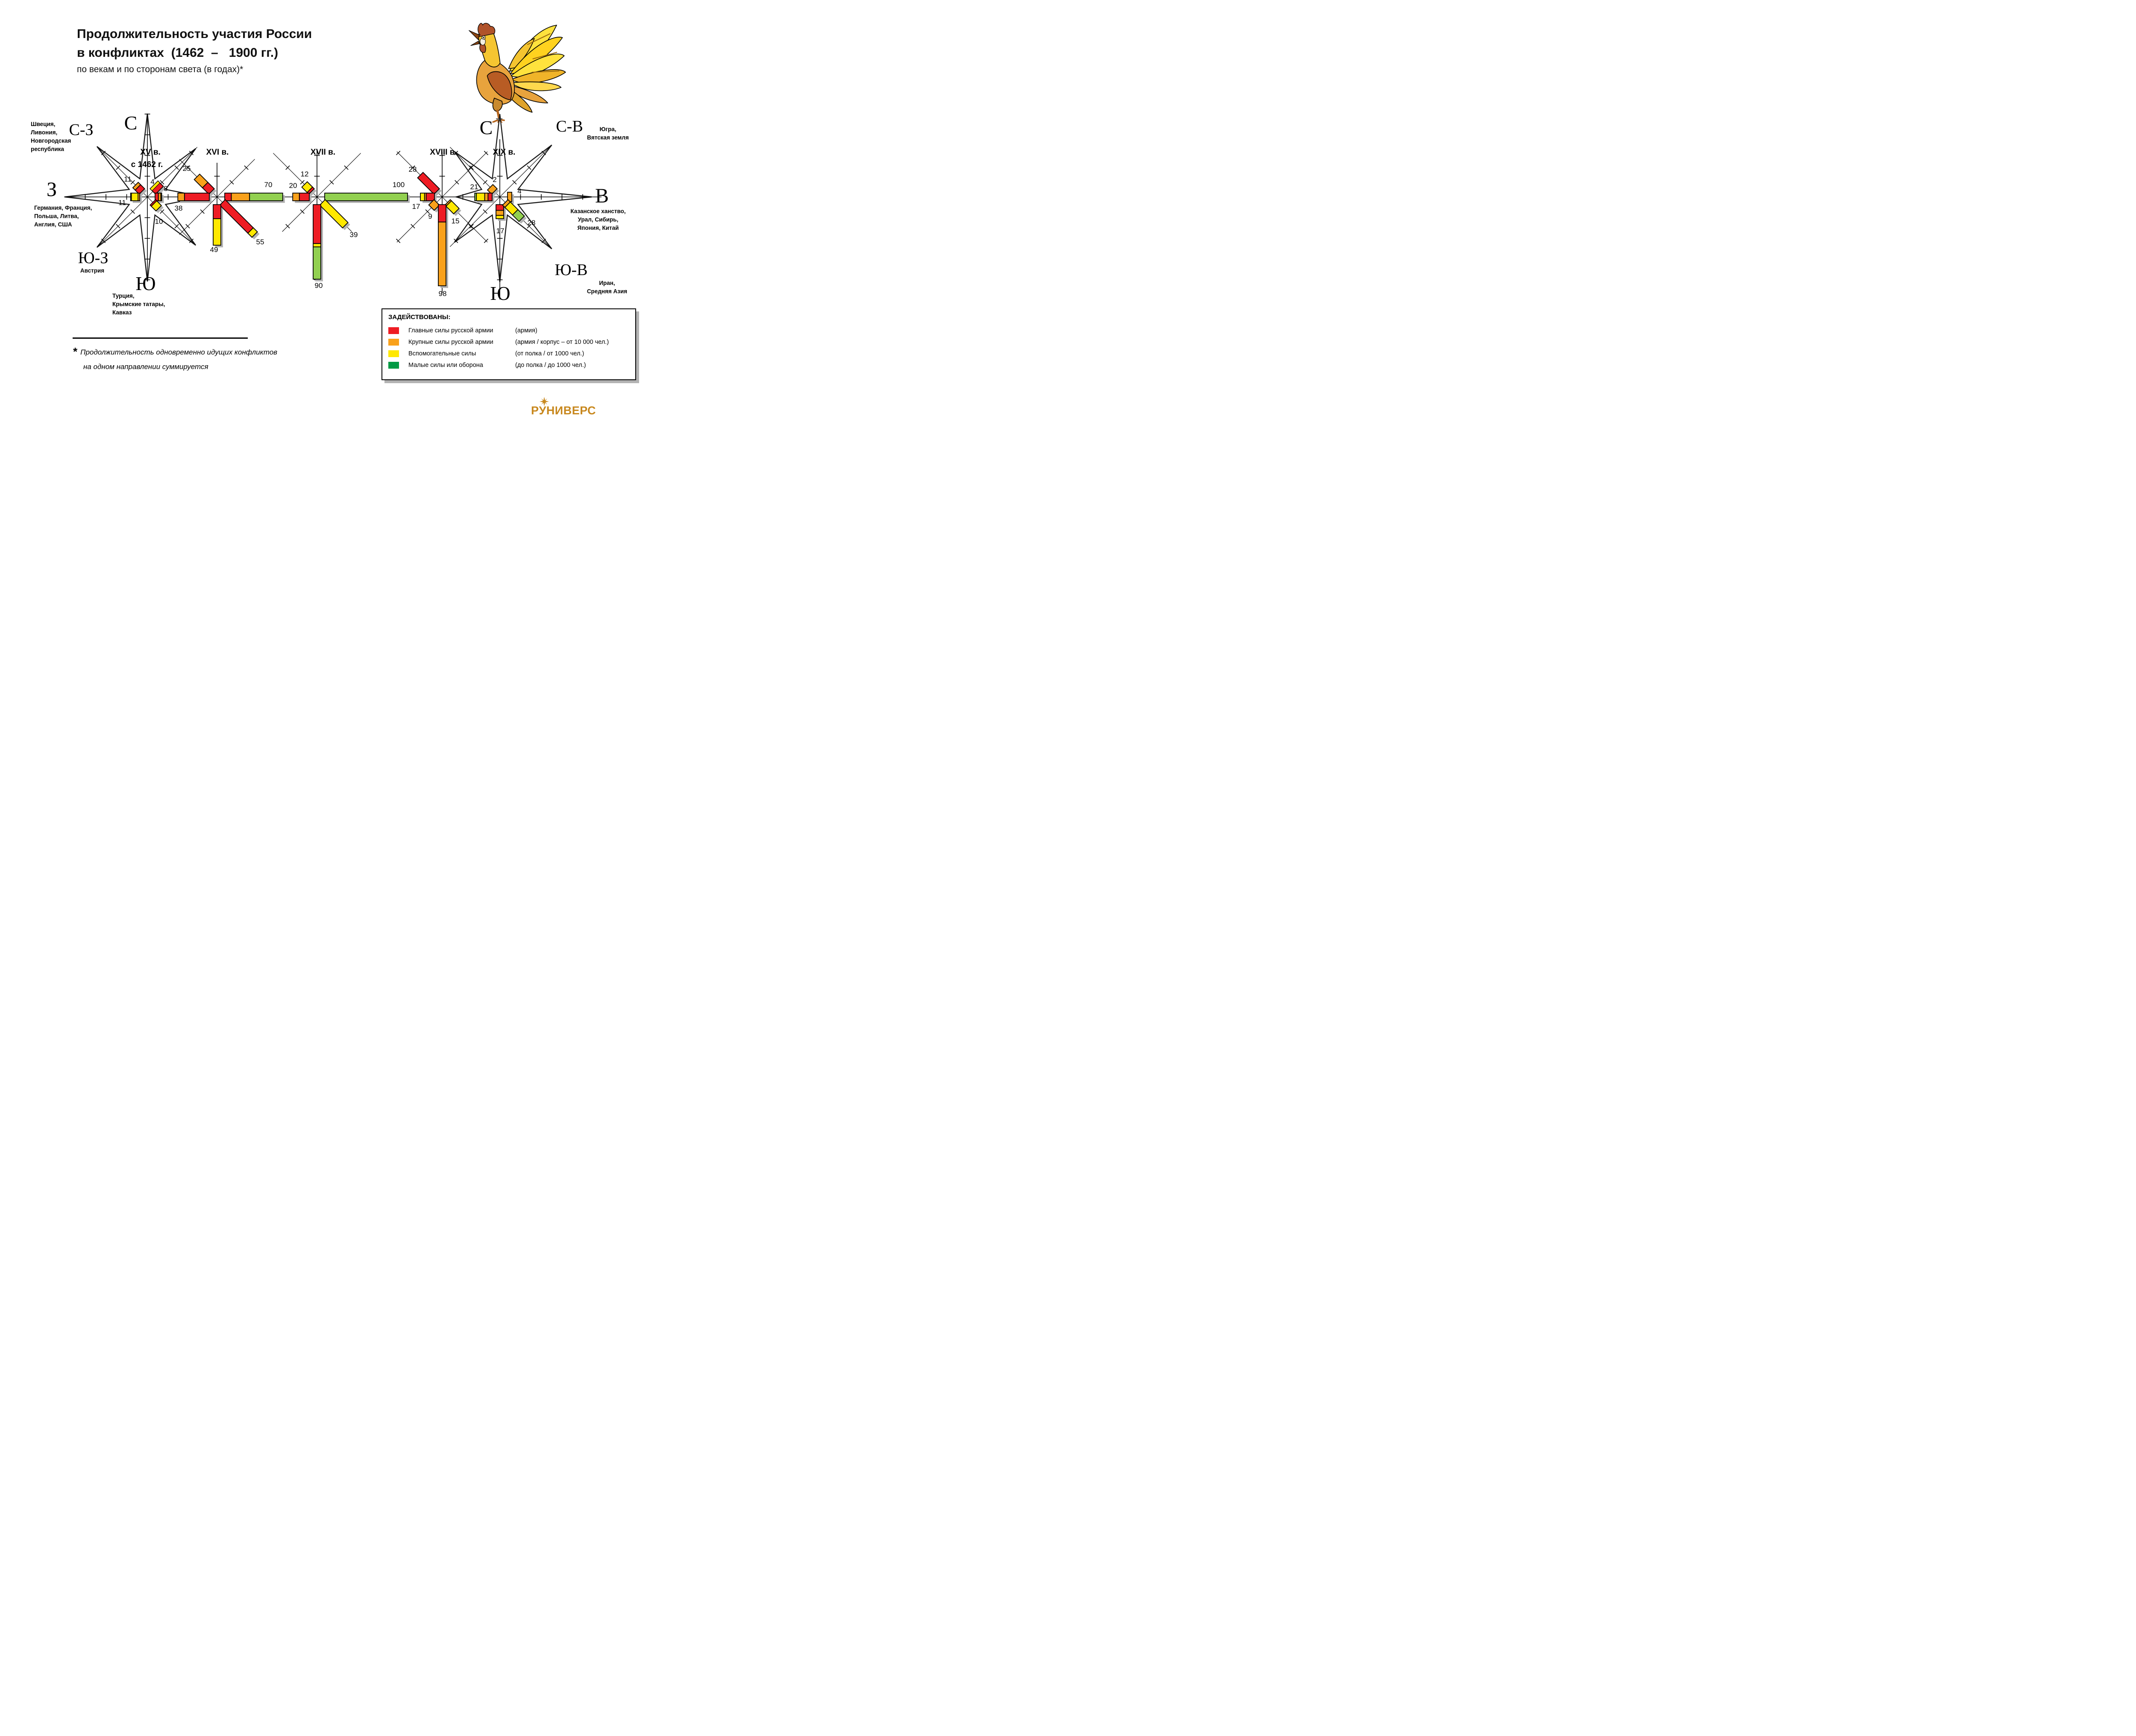  Describe the element at coordinates (570, 126) in the screenshot. I see `direction-label-С-В: С-В` at that location.